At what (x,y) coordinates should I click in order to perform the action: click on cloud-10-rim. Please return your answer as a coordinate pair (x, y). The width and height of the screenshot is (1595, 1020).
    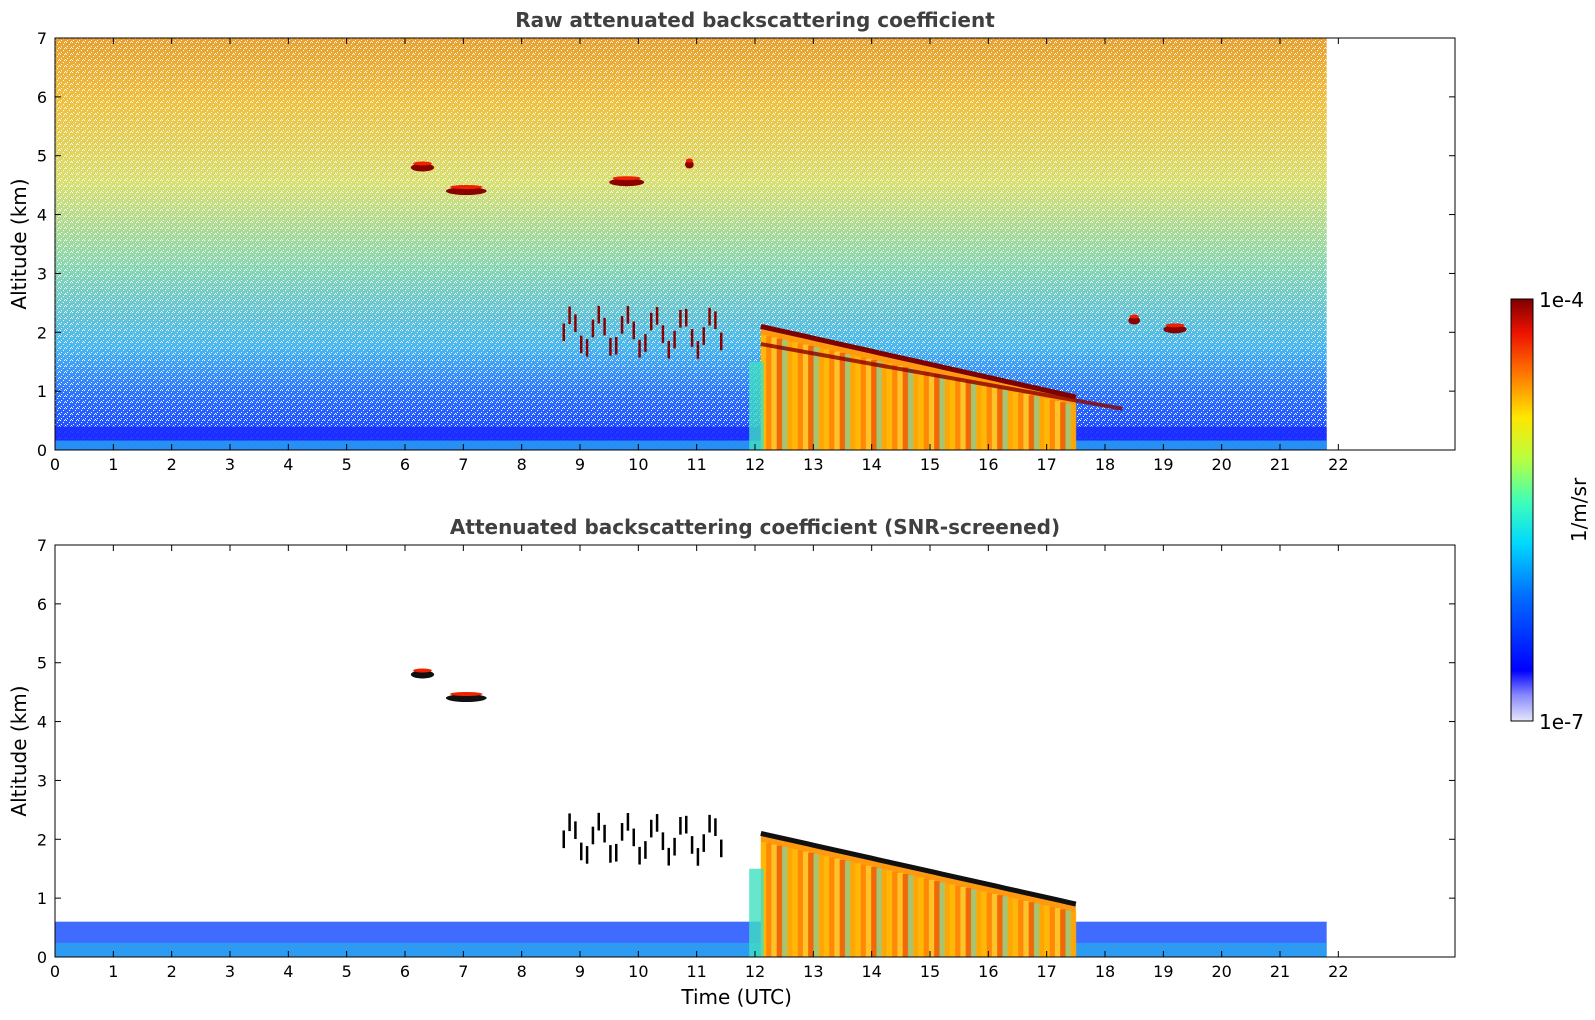
    Looking at the image, I should click on (689, 160).